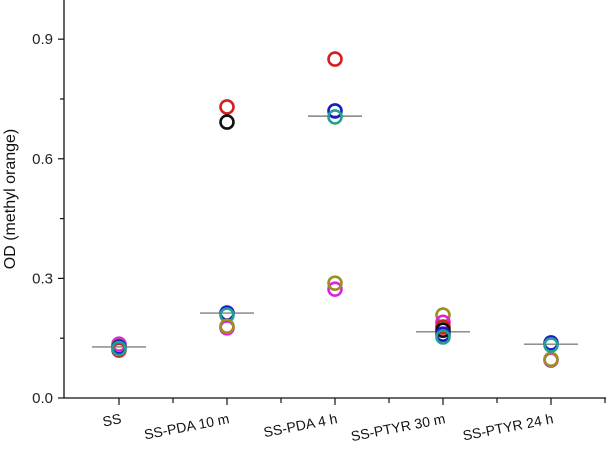  What do you see at coordinates (42, 159) in the screenshot?
I see `y-tick-label: 0.6` at bounding box center [42, 159].